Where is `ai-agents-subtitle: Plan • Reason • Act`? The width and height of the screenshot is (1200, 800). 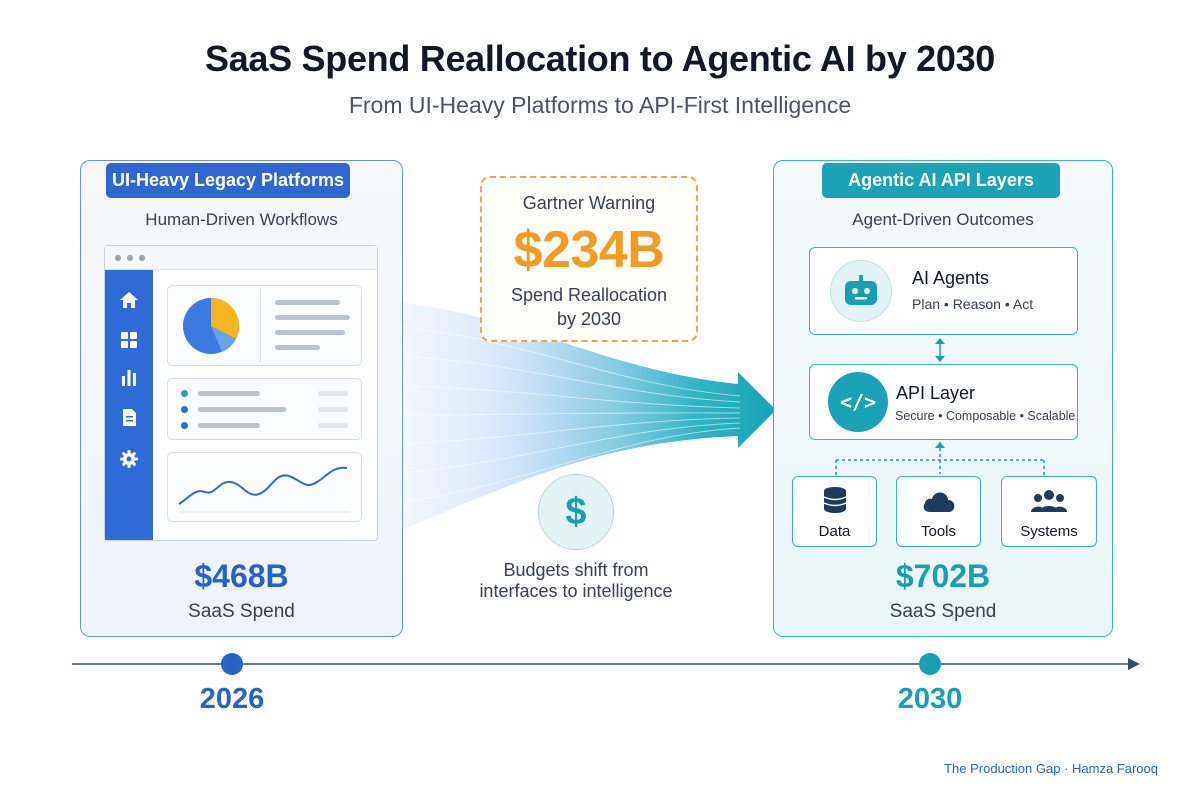 ai-agents-subtitle: Plan • Reason • Act is located at coordinates (973, 304).